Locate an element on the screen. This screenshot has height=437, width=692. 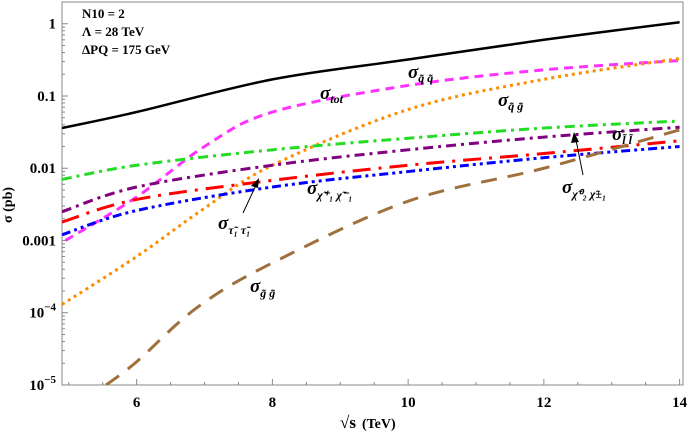
x-tick-label: 12 is located at coordinates (543, 403).